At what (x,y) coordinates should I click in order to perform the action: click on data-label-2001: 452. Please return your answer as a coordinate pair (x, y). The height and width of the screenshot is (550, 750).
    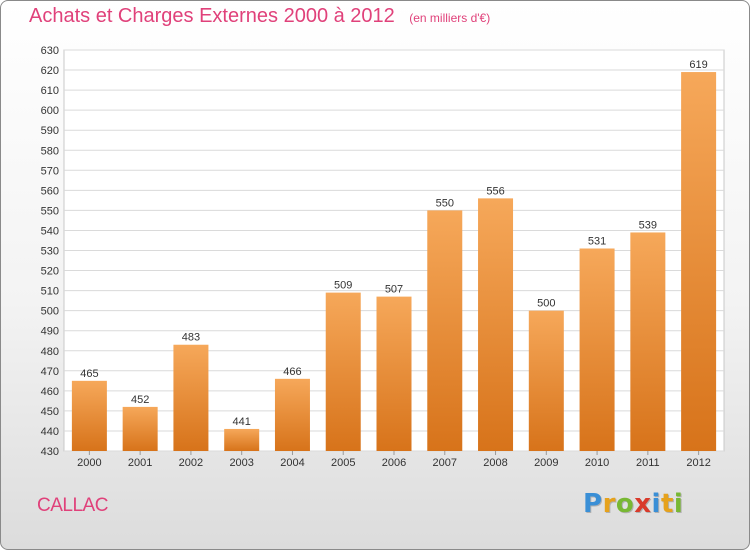
    Looking at the image, I should click on (140, 400).